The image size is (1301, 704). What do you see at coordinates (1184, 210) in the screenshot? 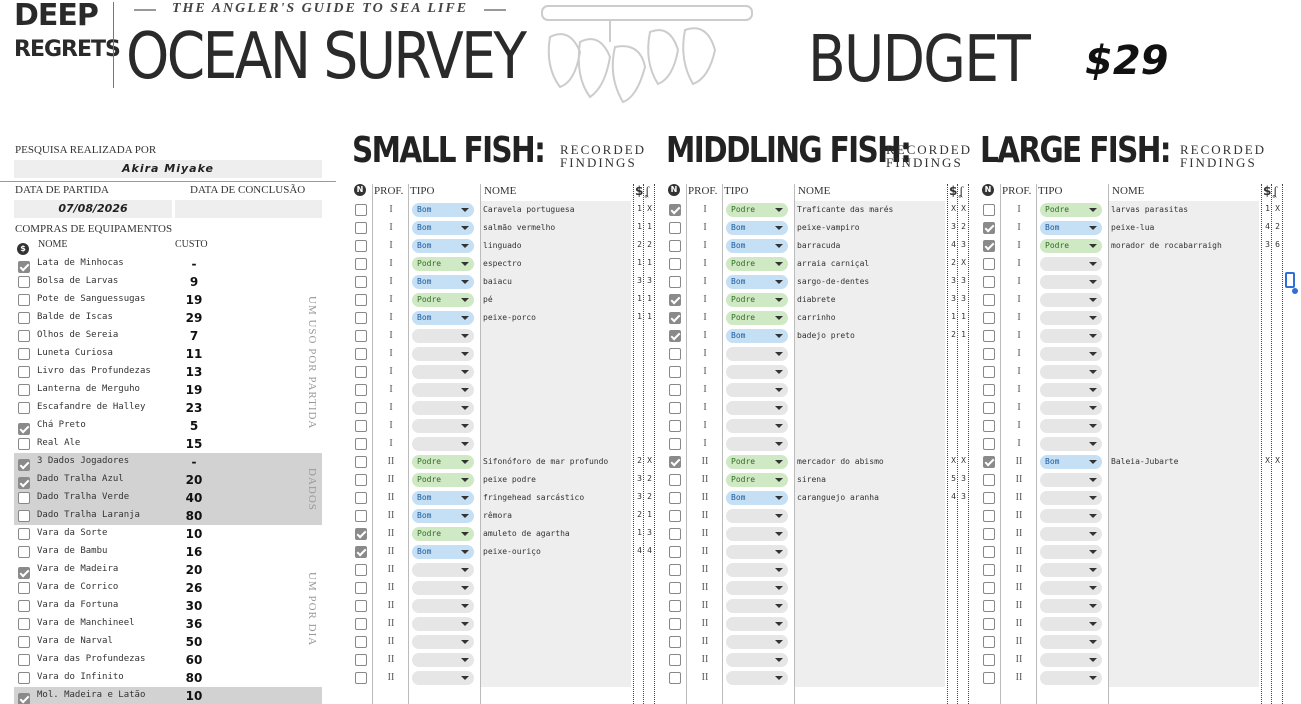
I see `fish-name: larvas parasitas` at bounding box center [1184, 210].